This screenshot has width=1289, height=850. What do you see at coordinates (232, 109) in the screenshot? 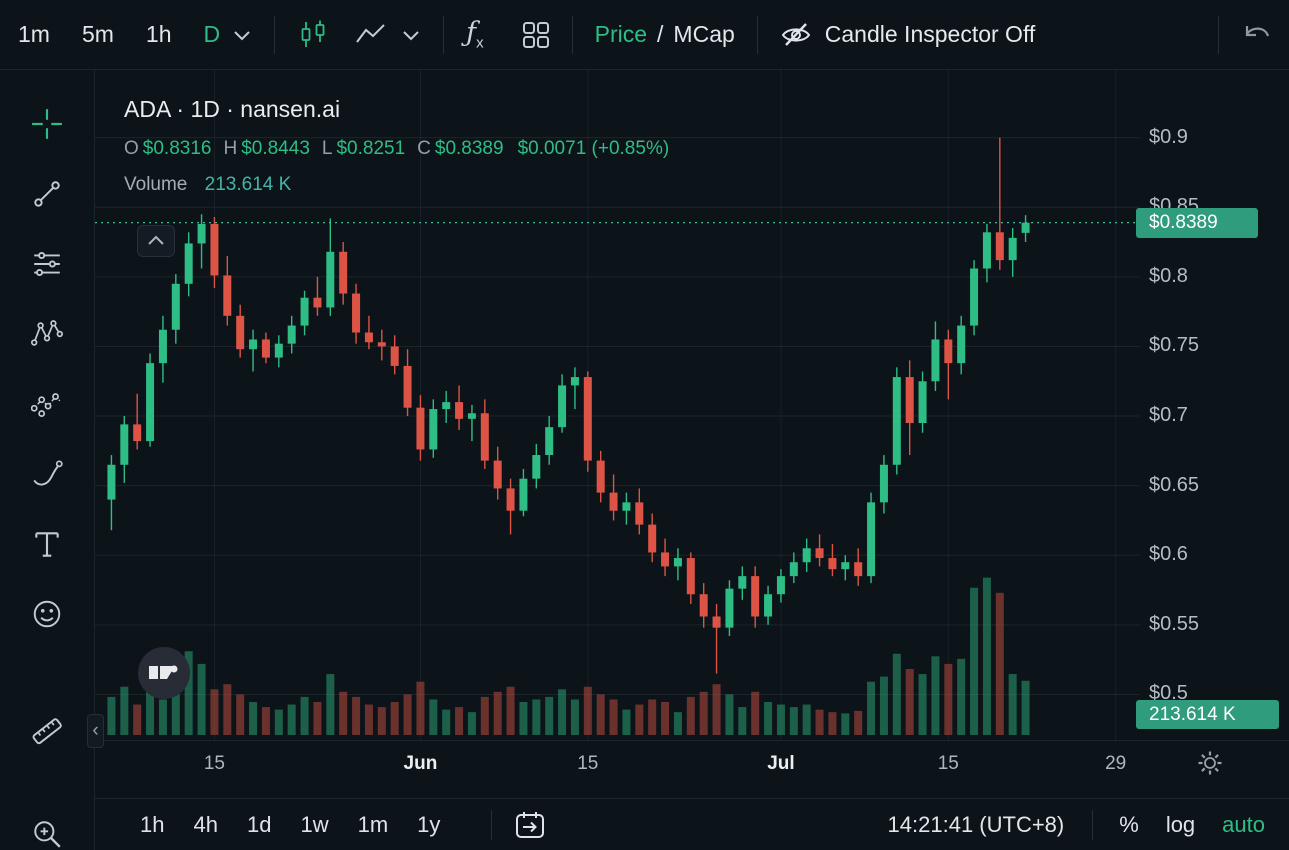
I see `symbol-title: ADA · 1D · nansen.ai` at bounding box center [232, 109].